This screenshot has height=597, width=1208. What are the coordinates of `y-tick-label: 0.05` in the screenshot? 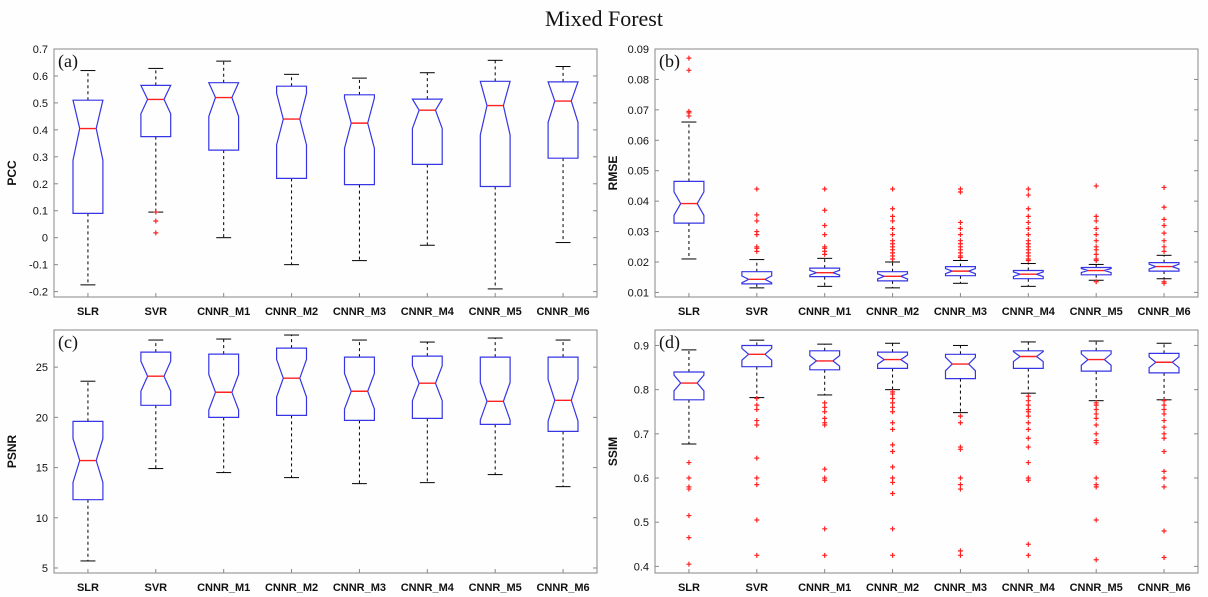 It's located at (638, 172).